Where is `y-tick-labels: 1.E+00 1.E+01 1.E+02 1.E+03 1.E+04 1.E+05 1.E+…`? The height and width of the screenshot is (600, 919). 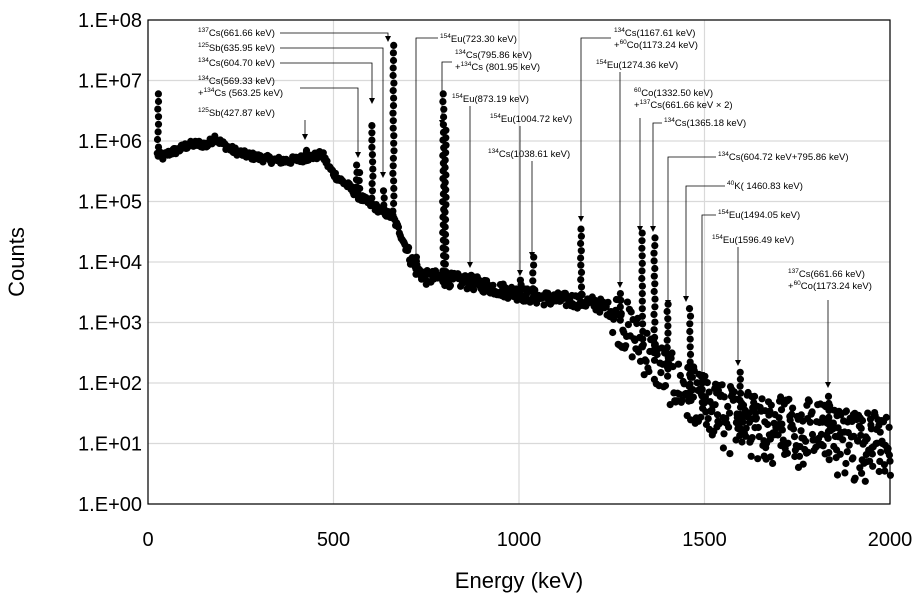
y-tick-labels: 1.E+00 1.E+01 1.E+02 1.E+03 1.E+04 1.E+05 1.E+… is located at coordinates (110, 263).